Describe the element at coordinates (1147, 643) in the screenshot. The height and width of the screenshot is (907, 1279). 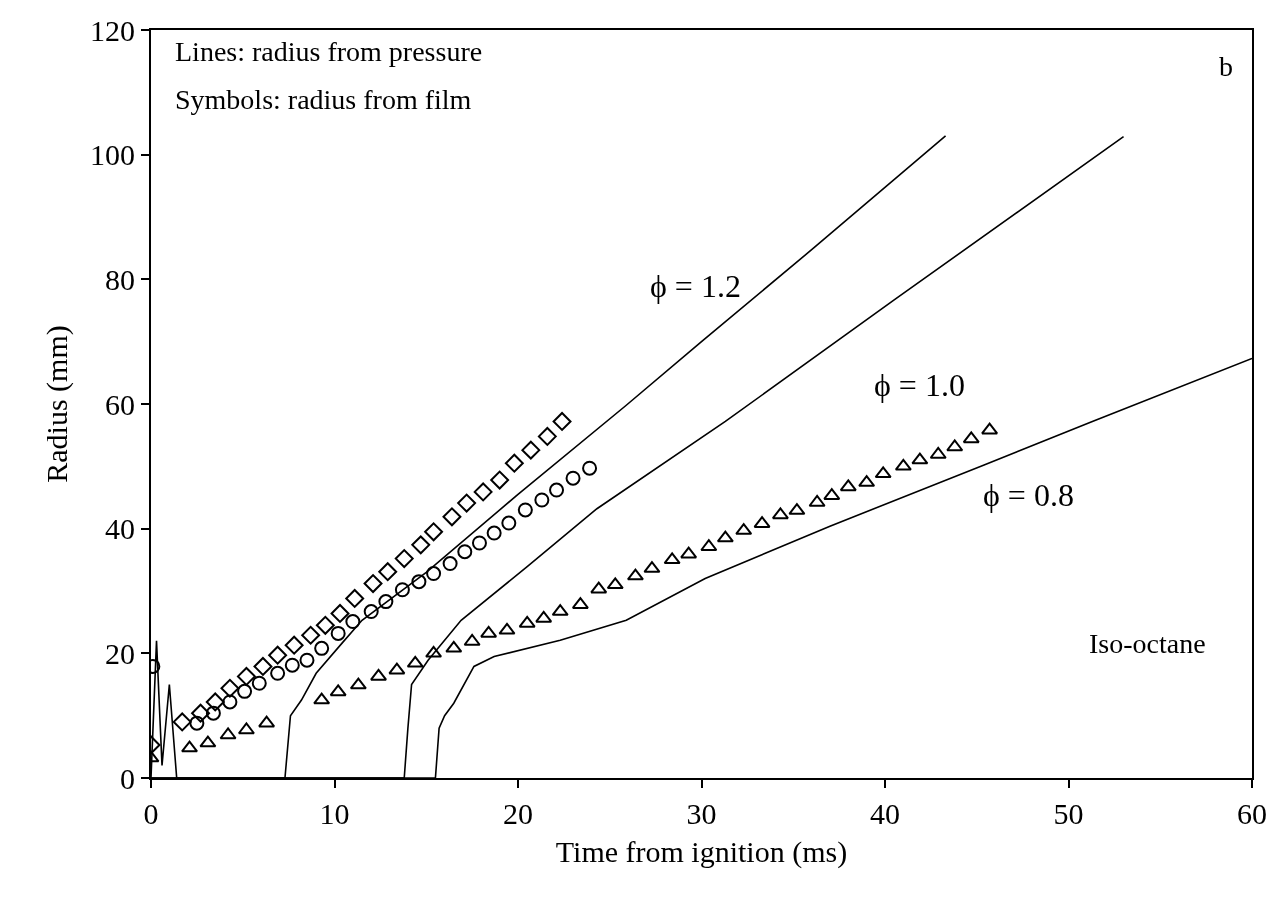
I see `annotation: Iso-octane` at that location.